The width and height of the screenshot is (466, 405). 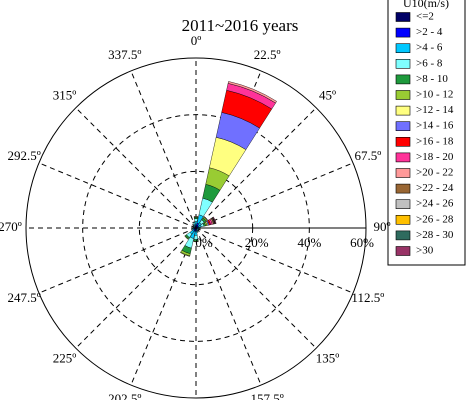 I want to click on legend-label: >8 - 10, so click(x=432, y=79).